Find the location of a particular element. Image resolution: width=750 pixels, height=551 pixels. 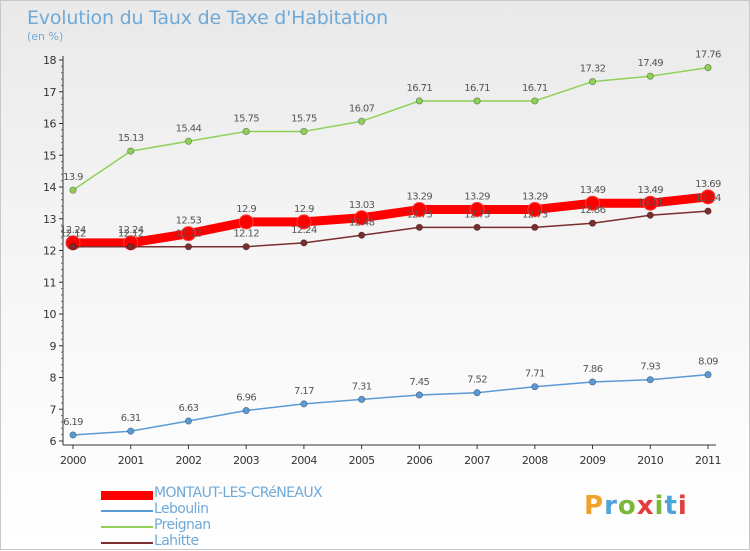

data-label: 7.93 is located at coordinates (650, 367).